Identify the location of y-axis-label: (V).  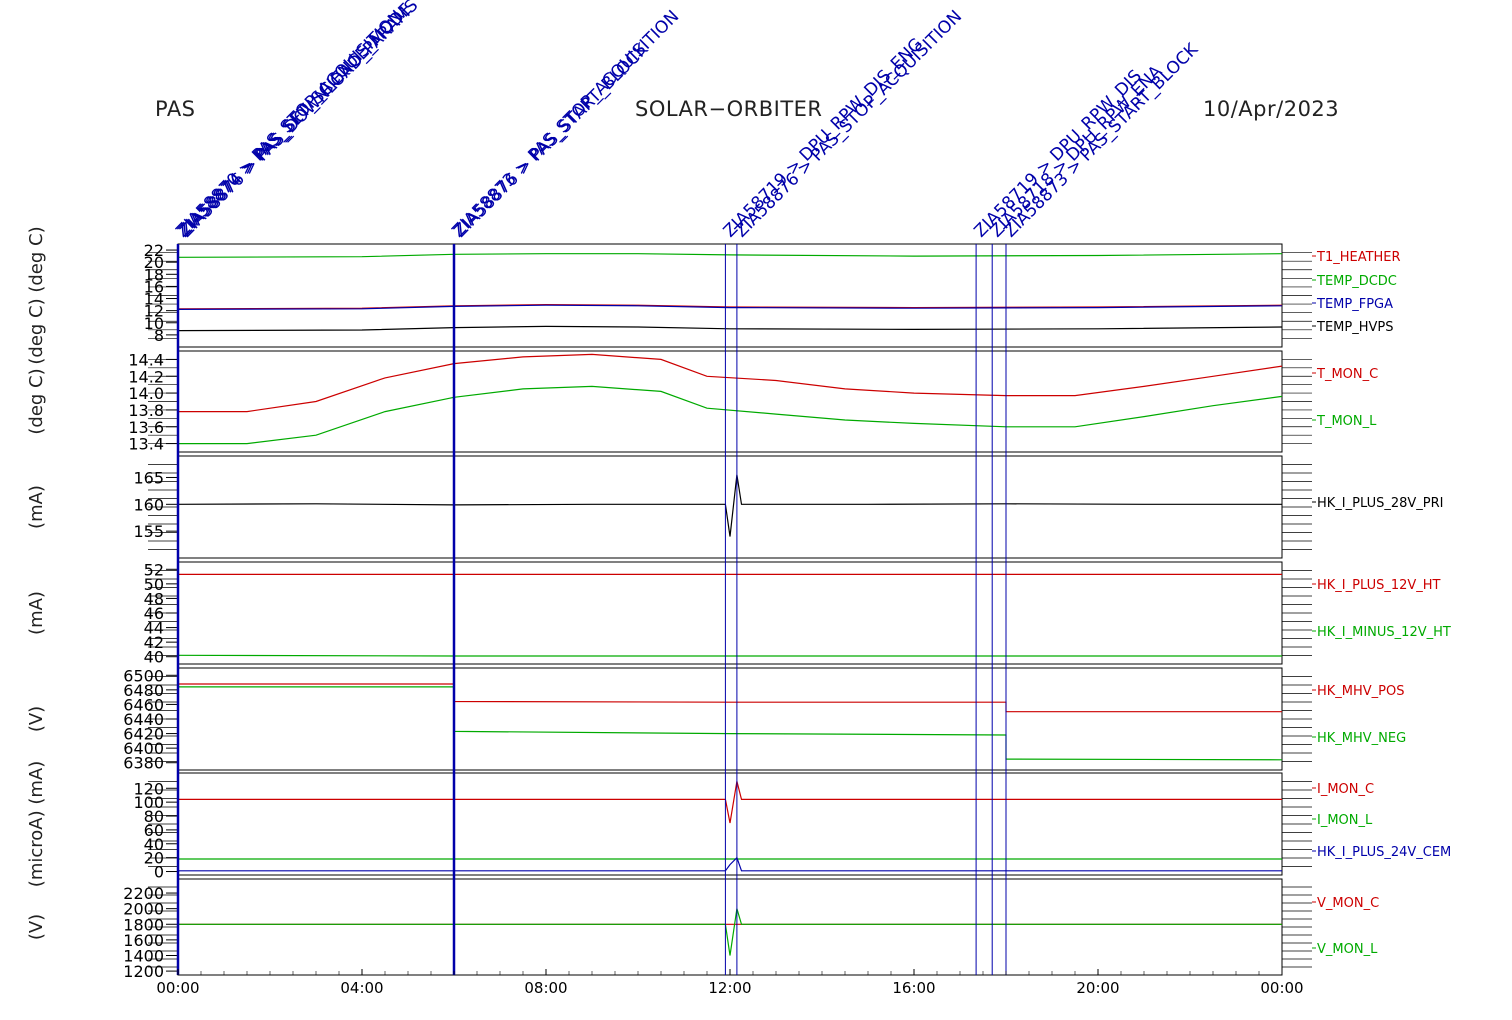
(36, 719).